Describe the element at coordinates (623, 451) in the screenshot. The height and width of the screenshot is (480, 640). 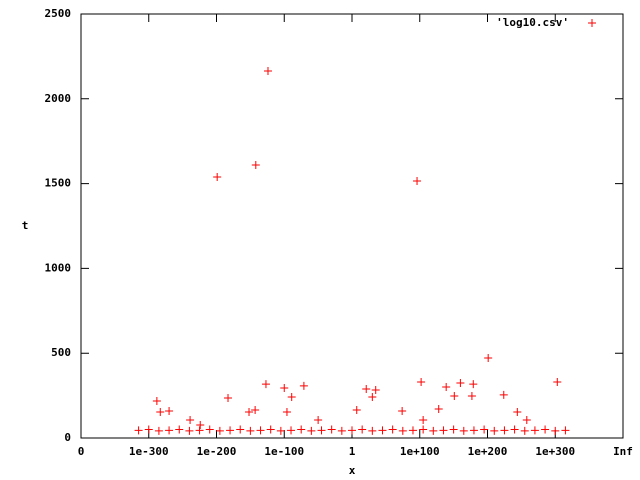
I see `x-tick-label: Inf` at that location.